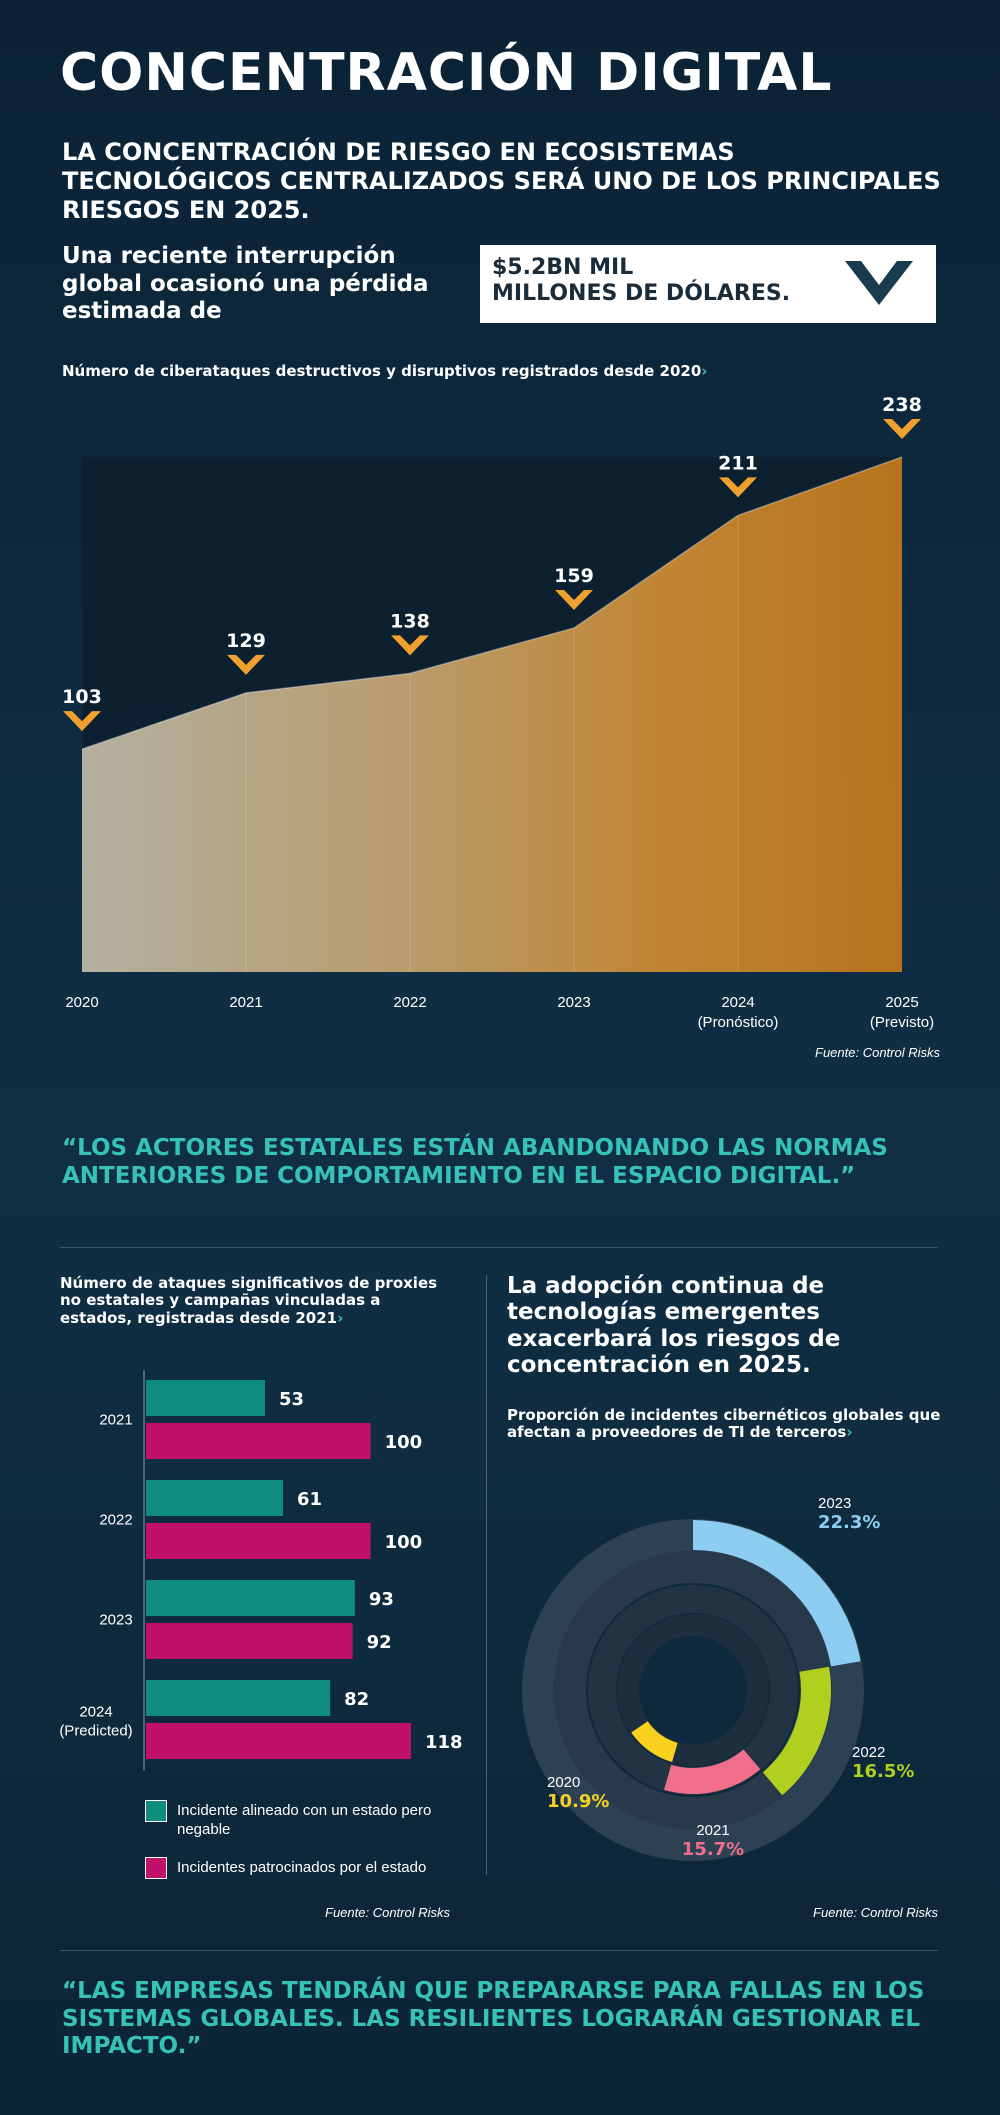 This screenshot has height=2115, width=1000. I want to click on loss-amount-line2: MILLONES DE DÓLARES., so click(641, 294).